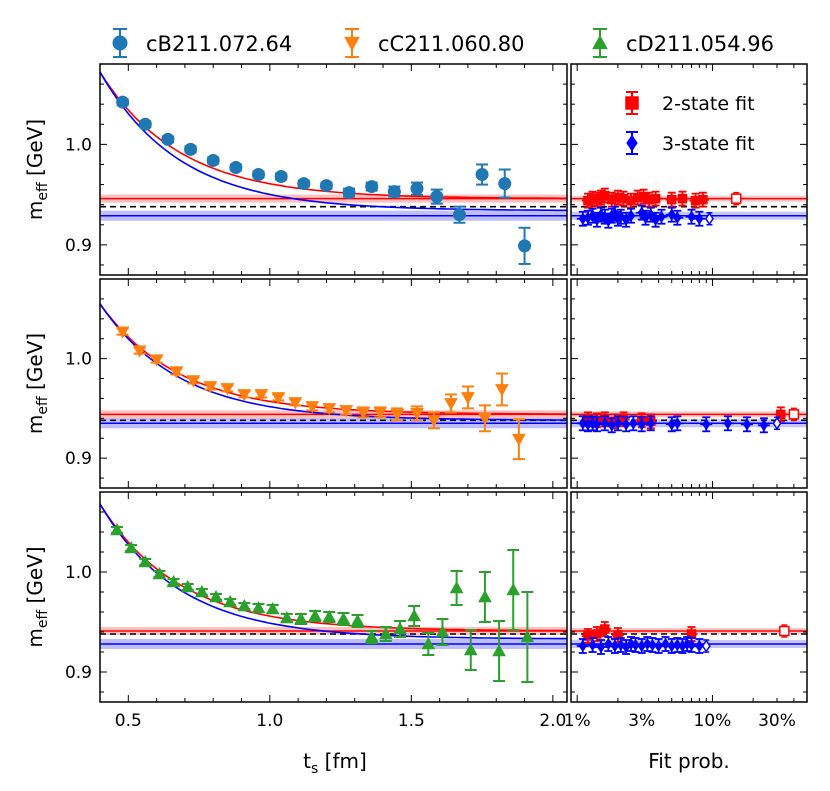 The height and width of the screenshot is (791, 830). Describe the element at coordinates (78, 673) in the screenshot. I see `y-tick-label: 0.9` at that location.